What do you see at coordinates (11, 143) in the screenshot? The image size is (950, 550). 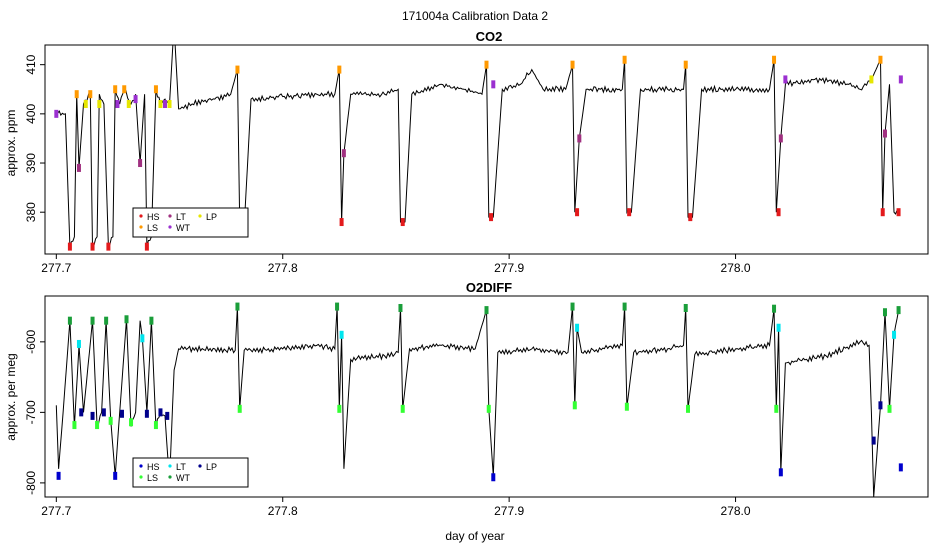 I see `co2-ylabel: approx. ppm` at bounding box center [11, 143].